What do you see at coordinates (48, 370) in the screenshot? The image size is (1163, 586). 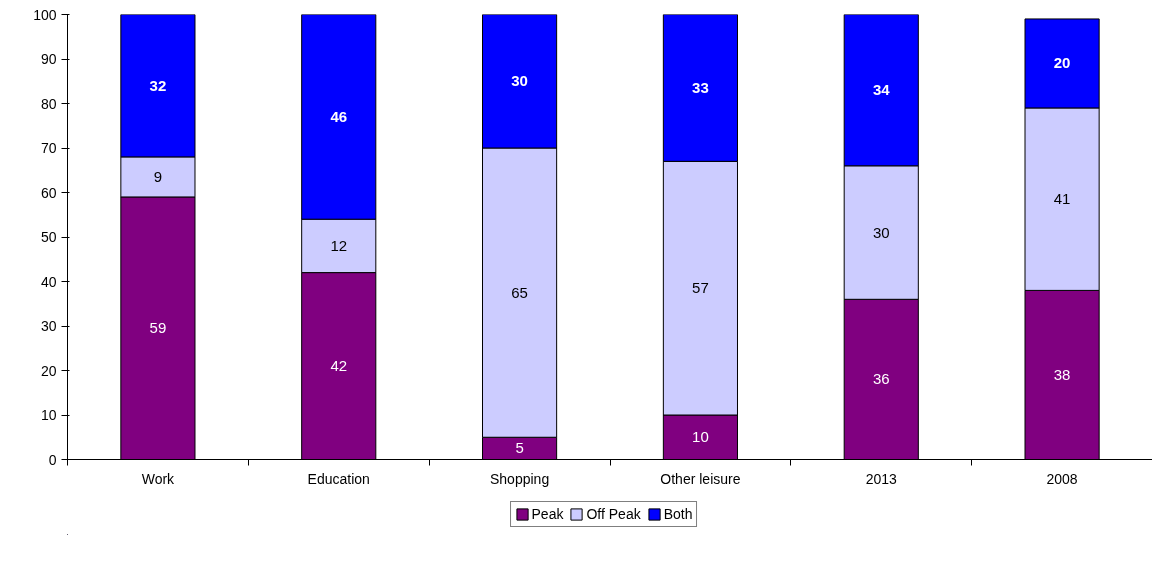 I see `y-tick-label: 20` at bounding box center [48, 370].